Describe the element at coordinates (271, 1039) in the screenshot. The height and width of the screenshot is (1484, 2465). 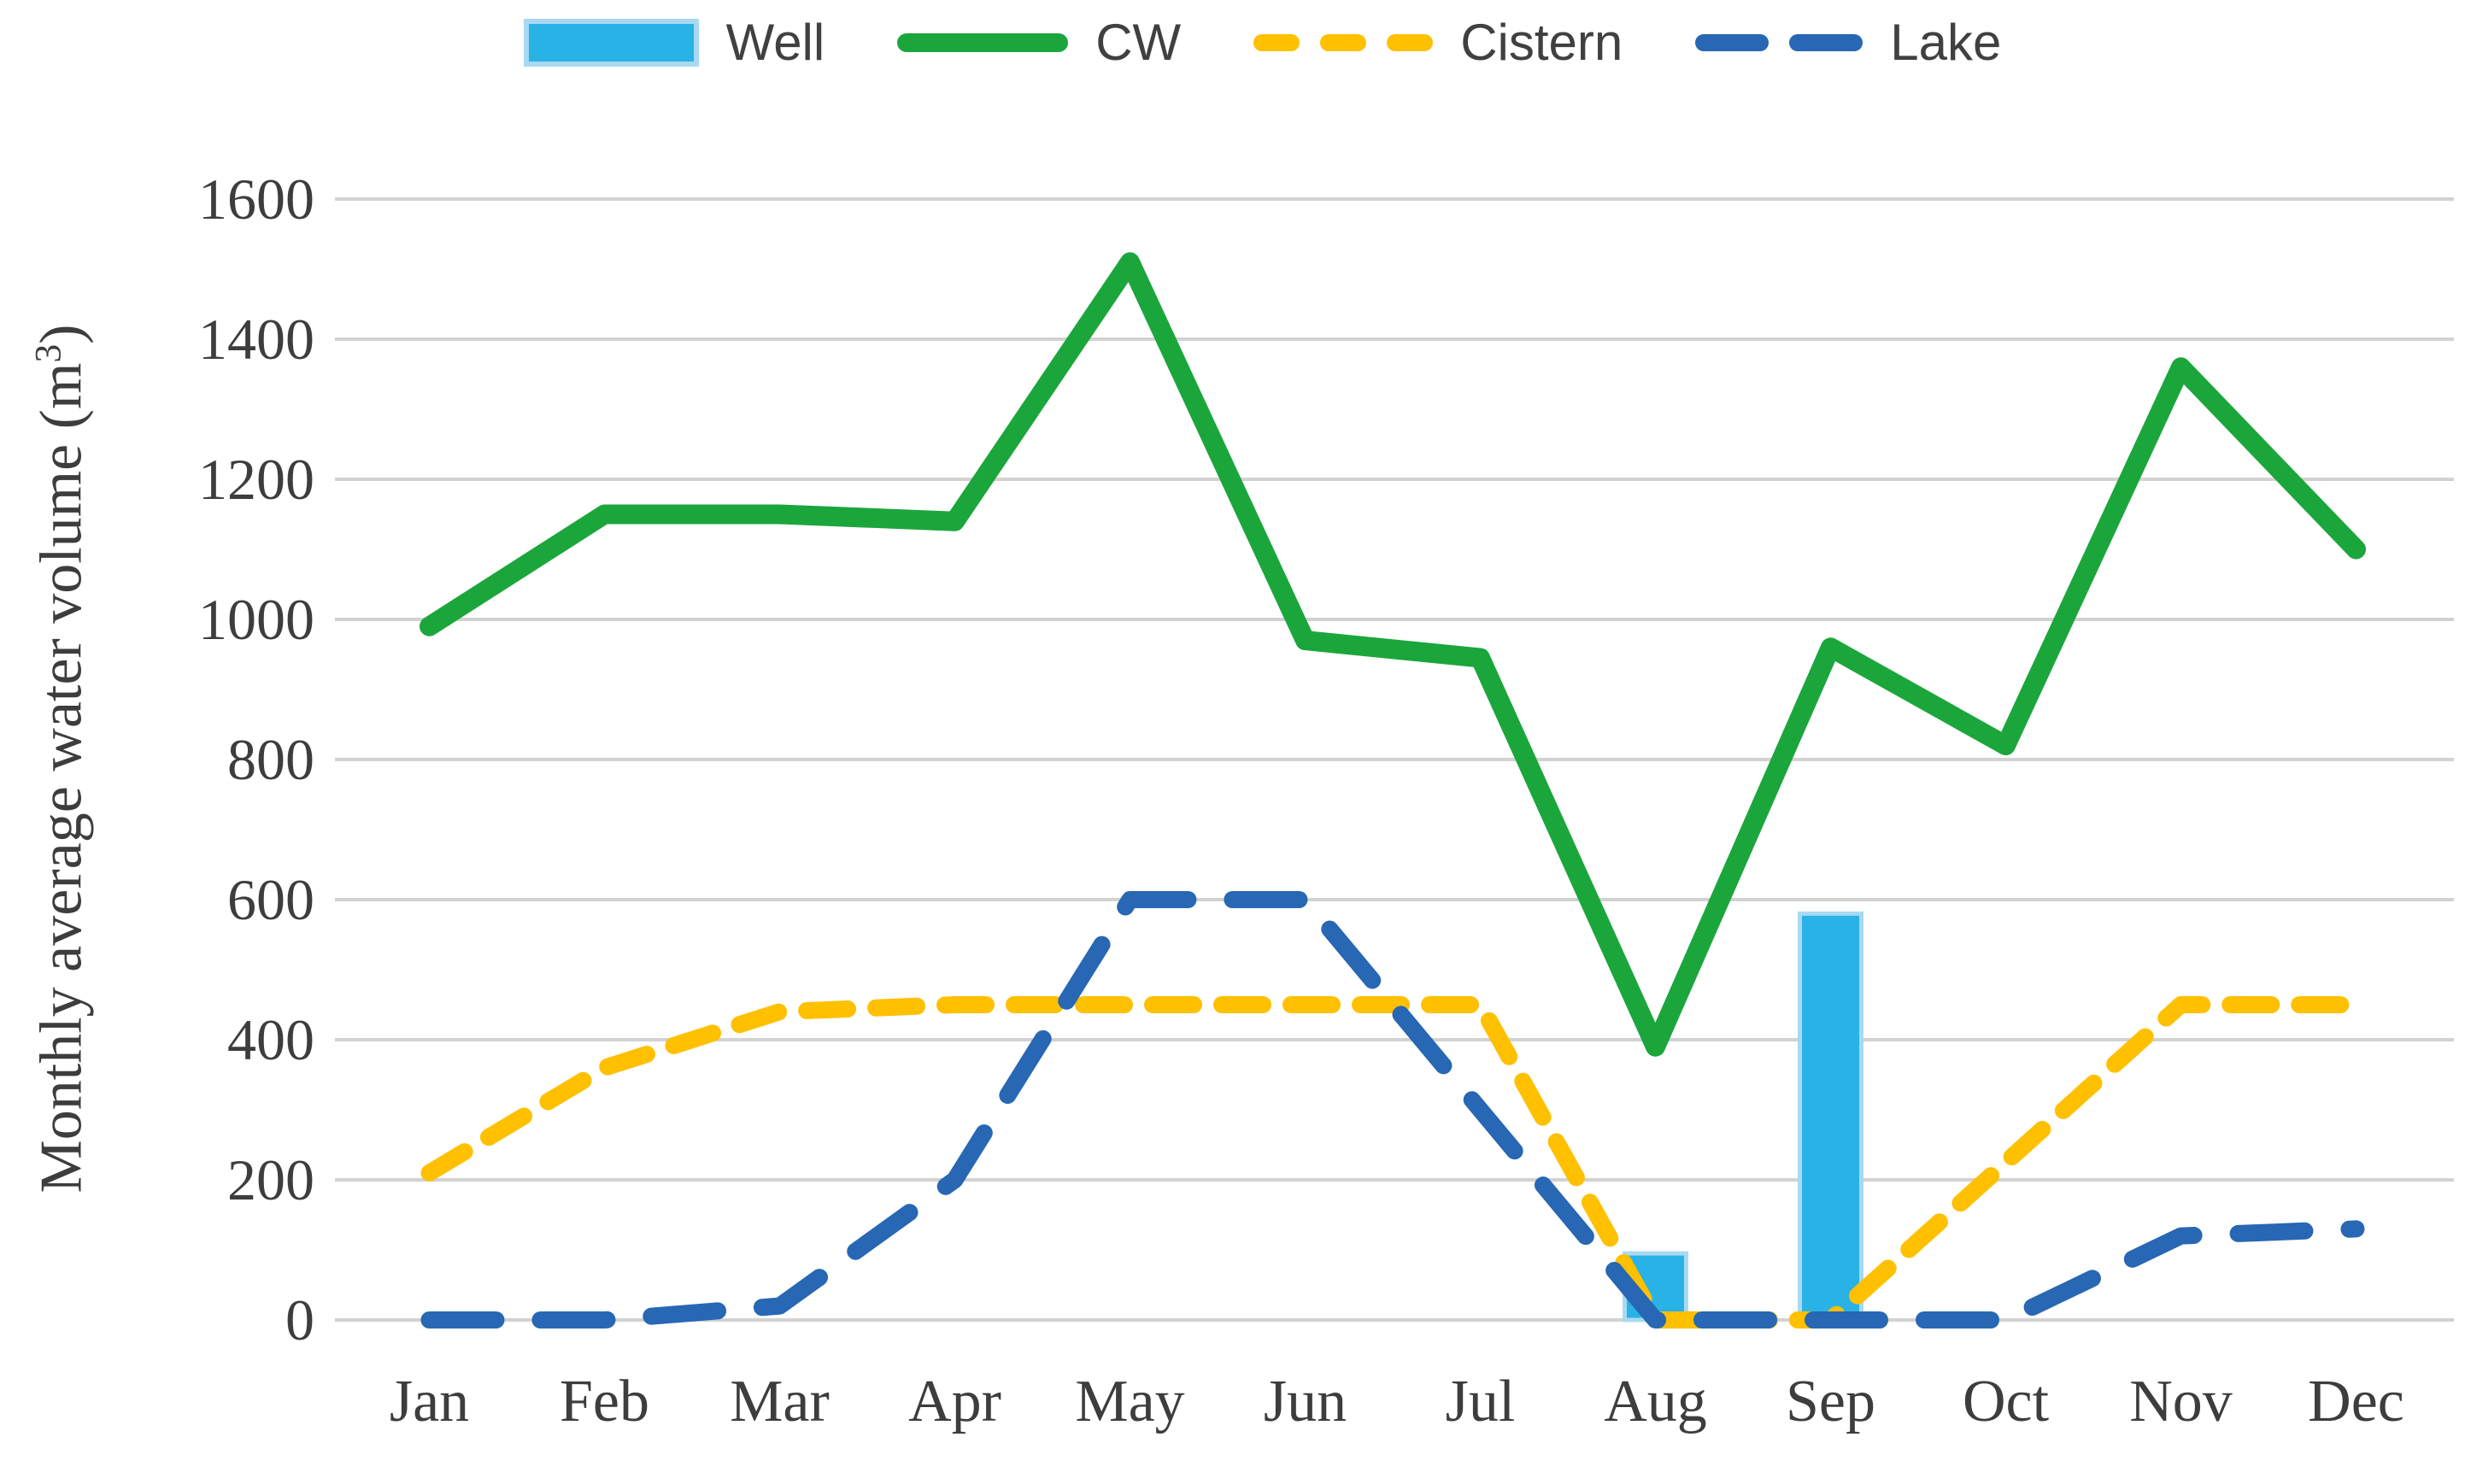
I see `y-tick-label-400: 400` at that location.